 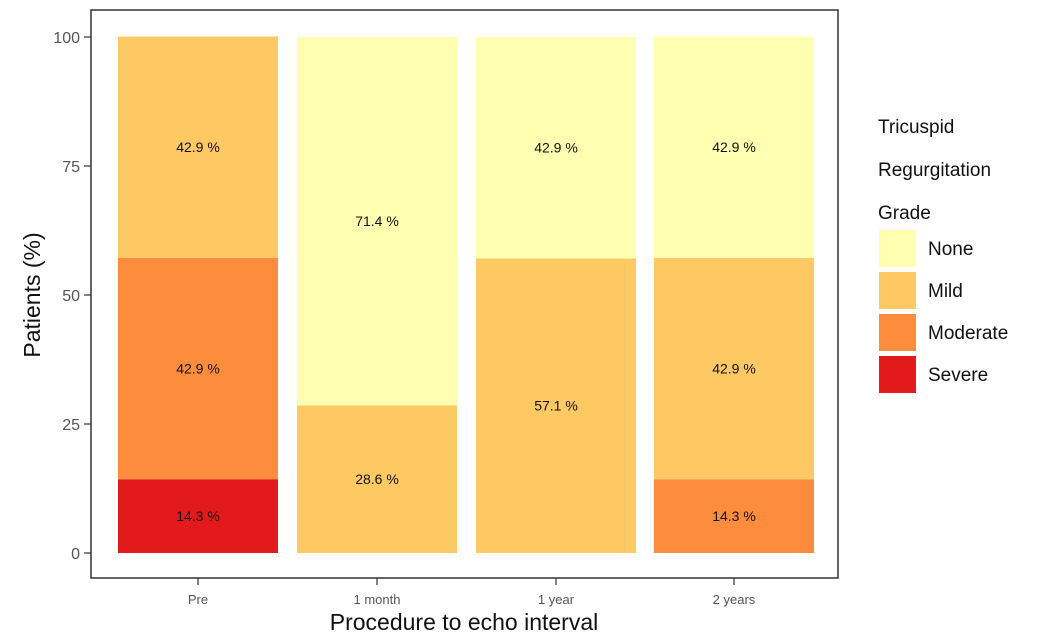 I want to click on y-tick-label: 25, so click(x=71, y=425).